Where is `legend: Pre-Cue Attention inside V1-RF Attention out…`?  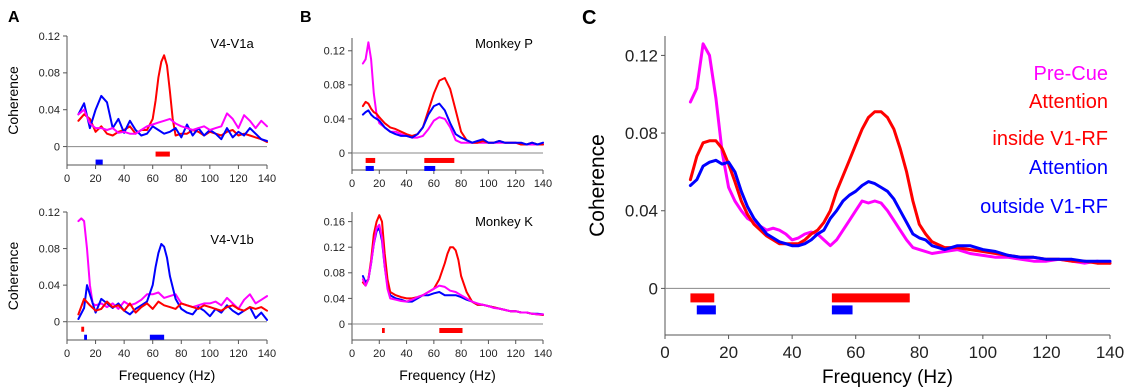 legend: Pre-Cue Attention inside V1-RF Attention out… is located at coordinates (1044, 140).